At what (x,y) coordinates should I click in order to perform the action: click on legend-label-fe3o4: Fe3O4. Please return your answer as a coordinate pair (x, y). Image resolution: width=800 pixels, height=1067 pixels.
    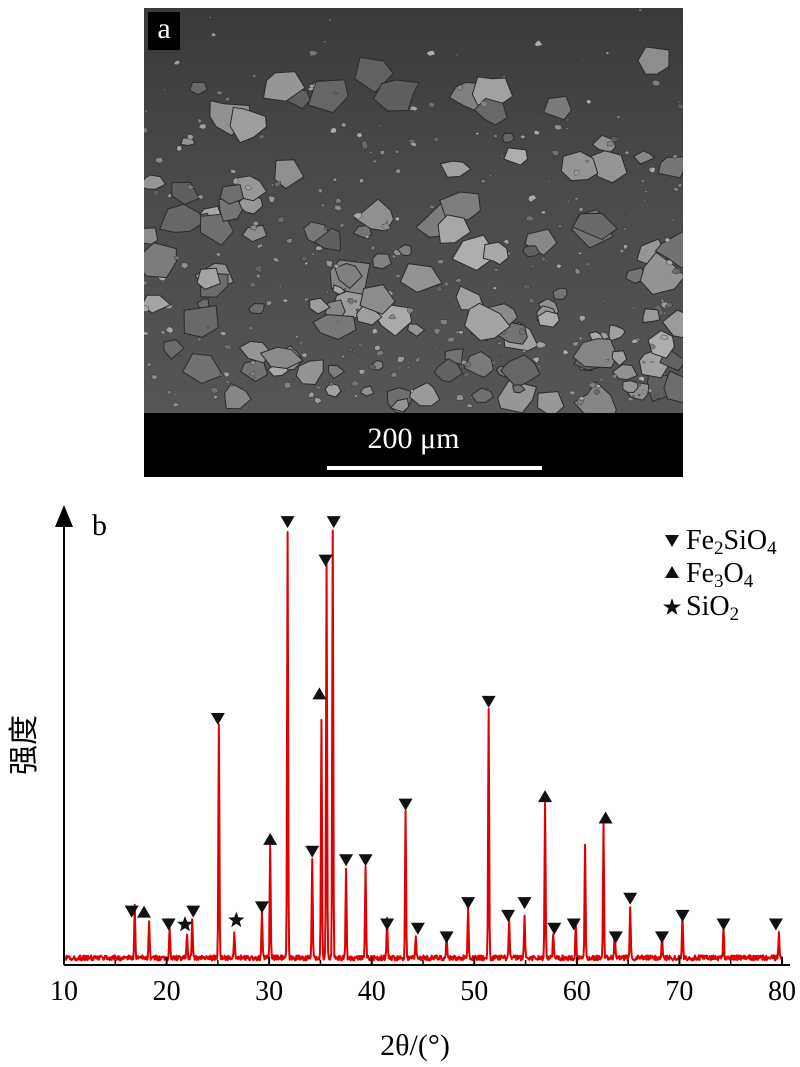
    Looking at the image, I should click on (720, 575).